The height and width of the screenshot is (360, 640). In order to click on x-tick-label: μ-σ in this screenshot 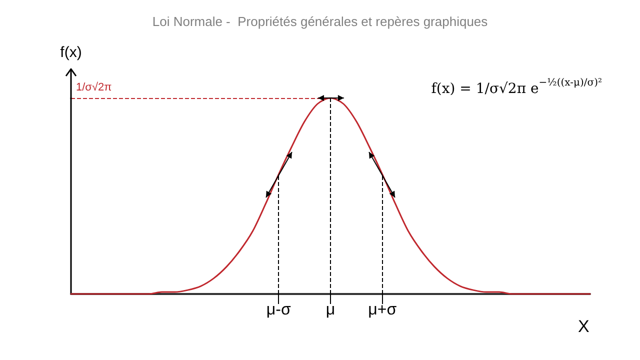, I will do `click(278, 310)`.